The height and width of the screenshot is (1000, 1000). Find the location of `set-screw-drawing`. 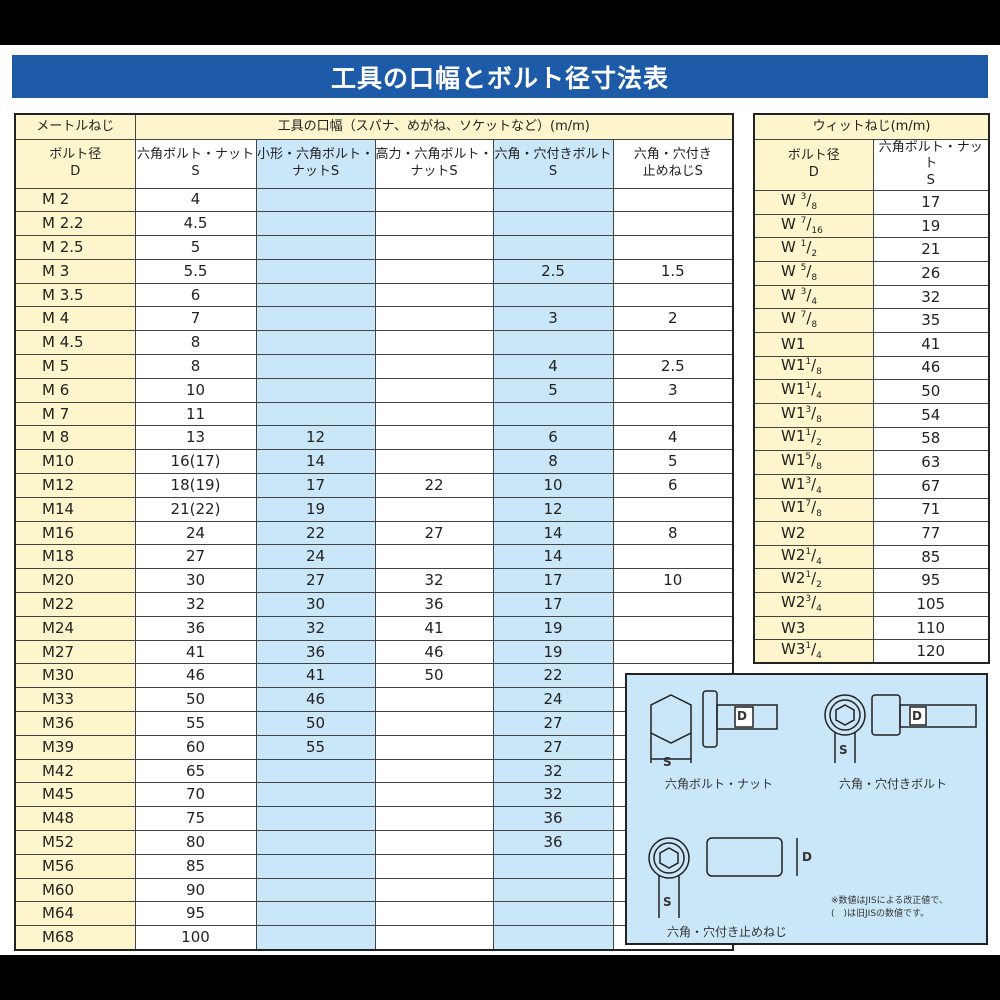

set-screw-drawing is located at coordinates (723, 877).